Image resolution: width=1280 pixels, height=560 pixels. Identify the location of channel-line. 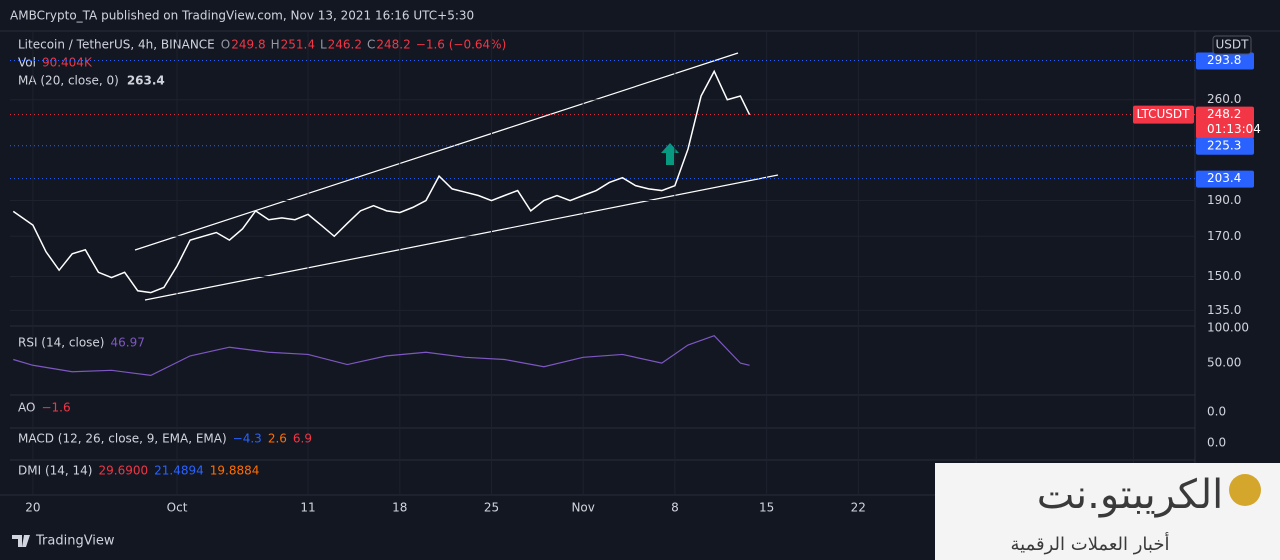
(461, 237).